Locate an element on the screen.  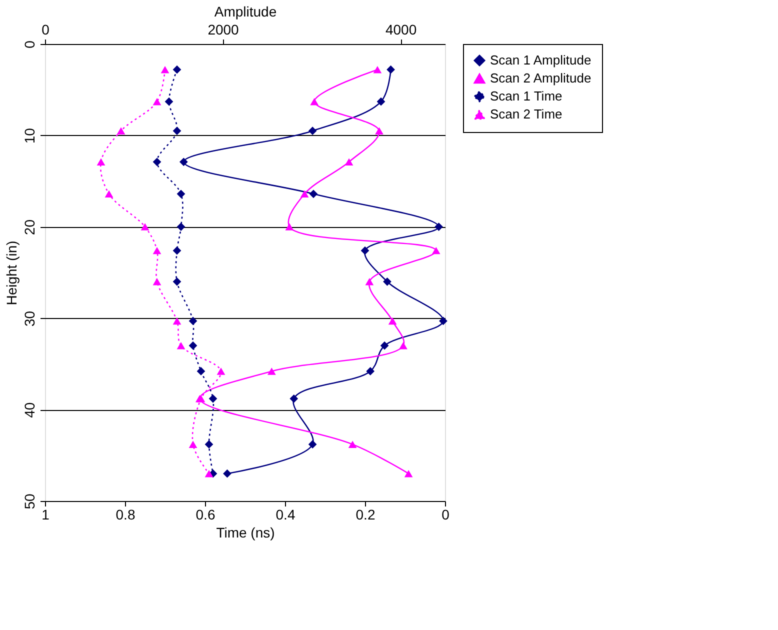
x2-tick-label: 4000 is located at coordinates (401, 30).